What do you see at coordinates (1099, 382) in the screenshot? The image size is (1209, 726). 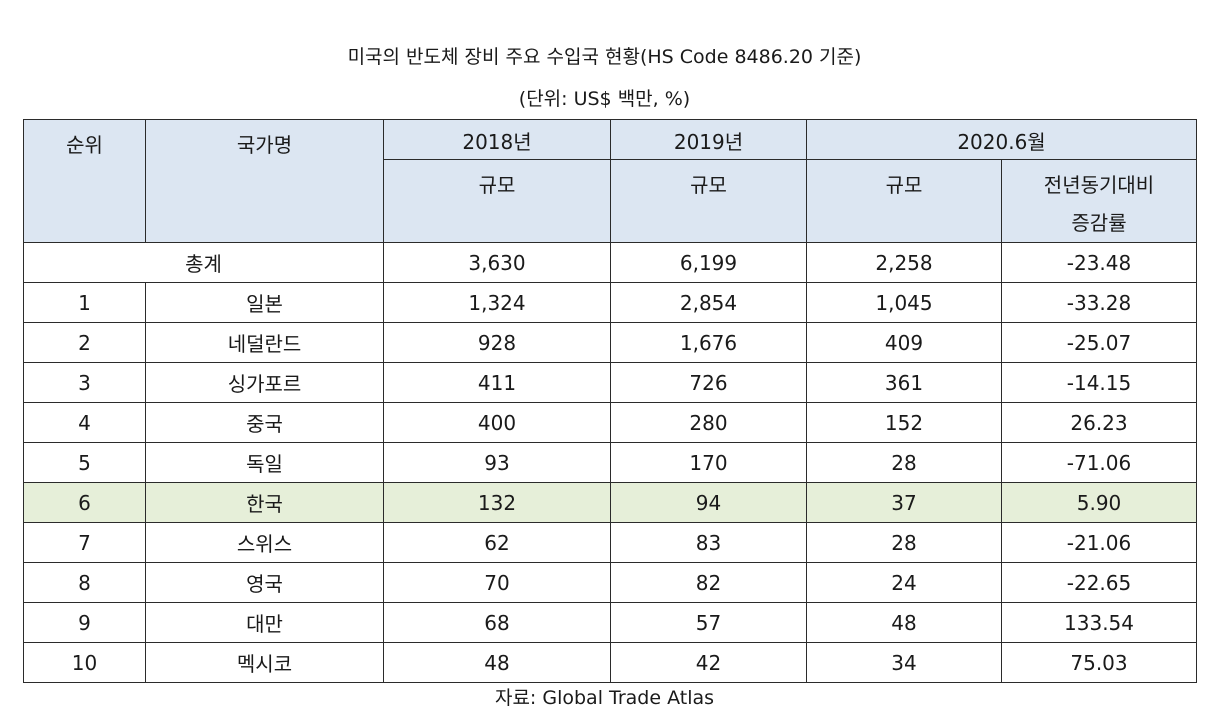 I see `row-yoy: -14.15` at bounding box center [1099, 382].